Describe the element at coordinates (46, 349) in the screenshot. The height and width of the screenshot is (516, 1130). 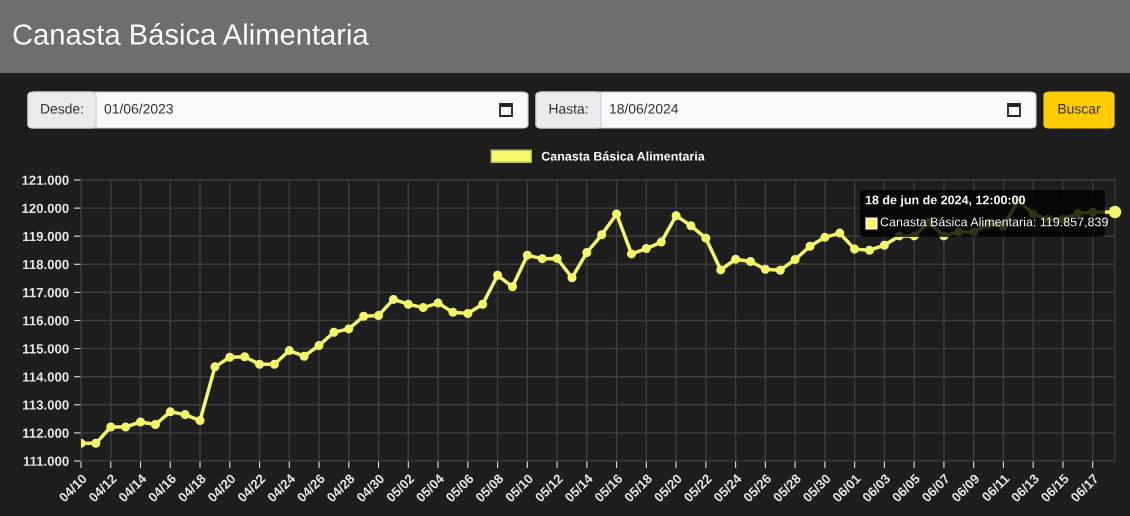
I see `y-tick-label: 115.000` at that location.